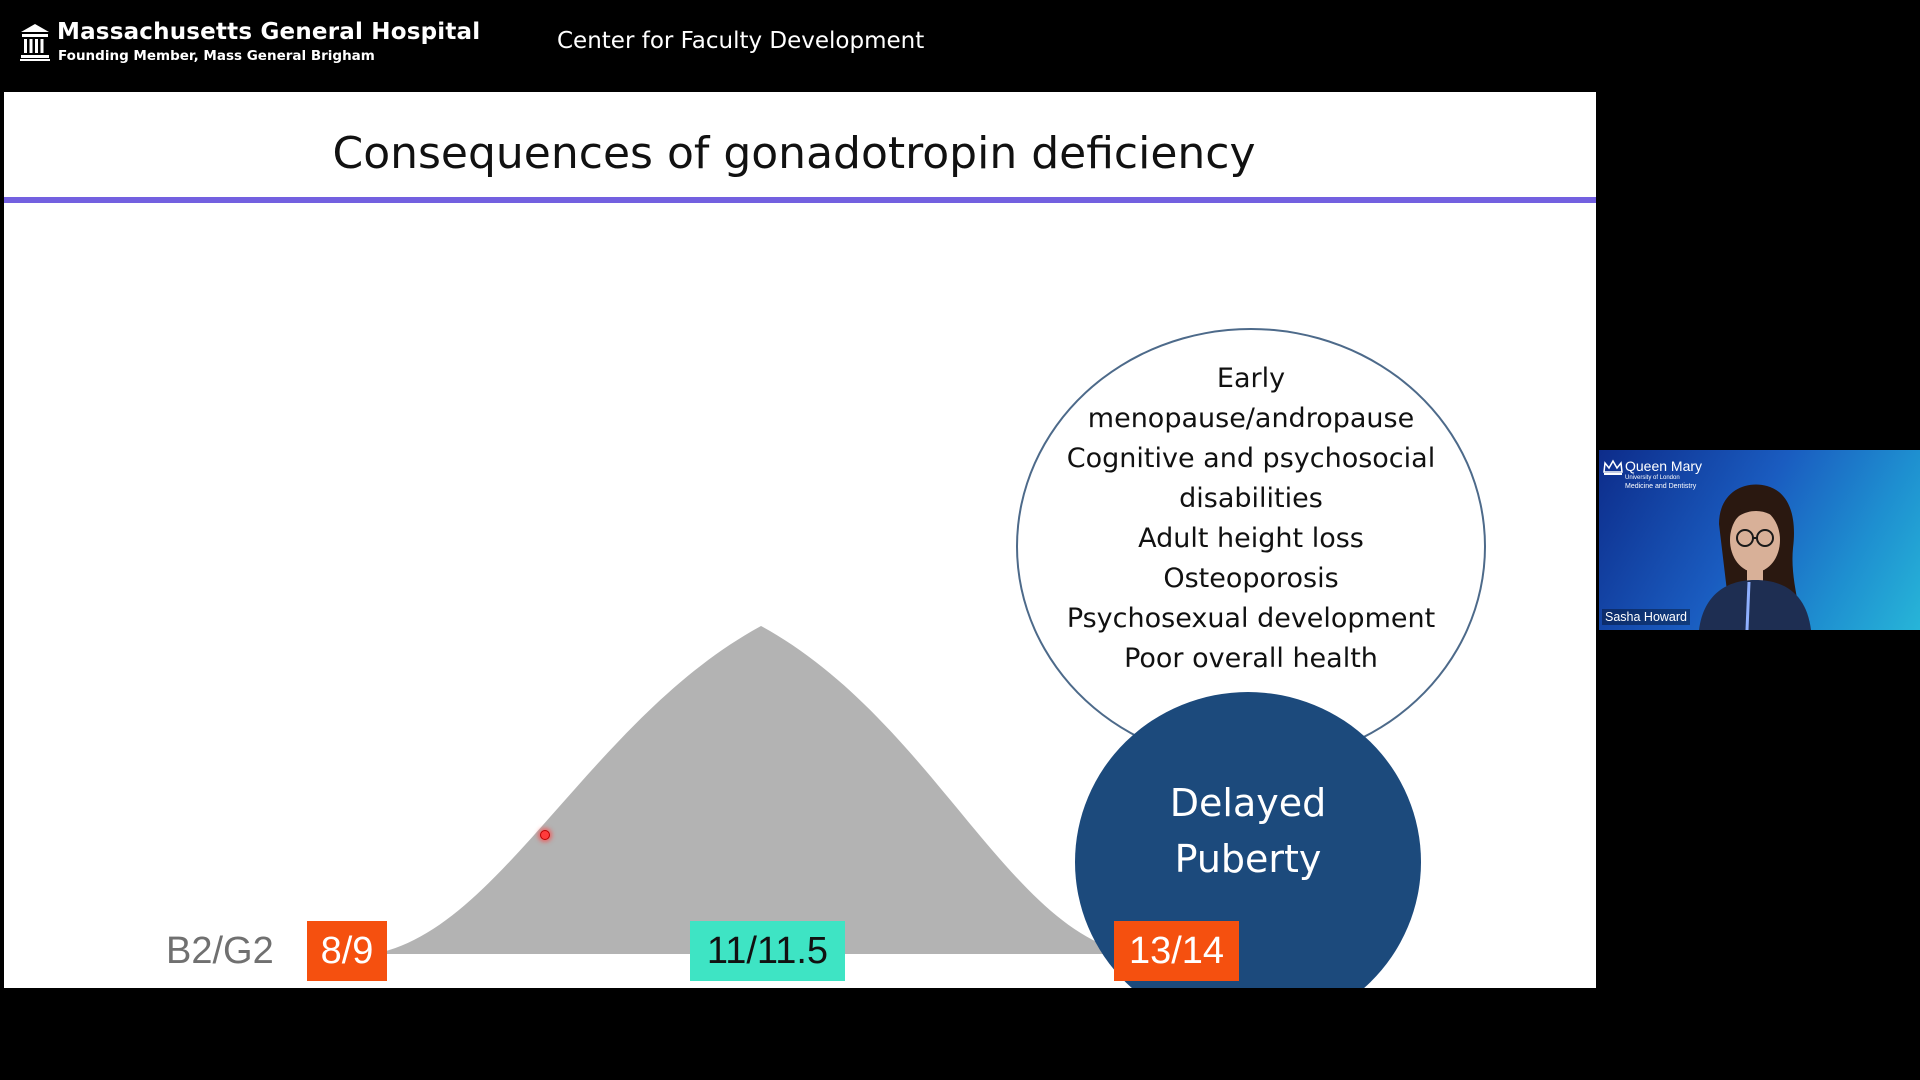 This screenshot has height=1080, width=1920. What do you see at coordinates (741, 41) in the screenshot?
I see `center-title: Center for Faculty Development` at bounding box center [741, 41].